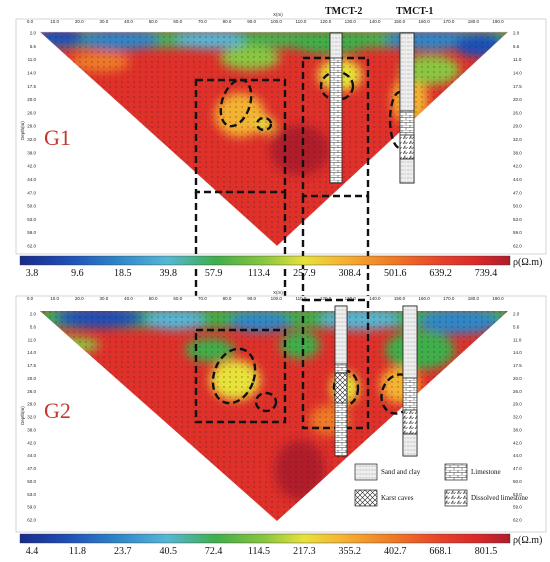 This screenshot has width=550, height=562. I want to click on x-tick-label: 190.0, so click(498, 298).